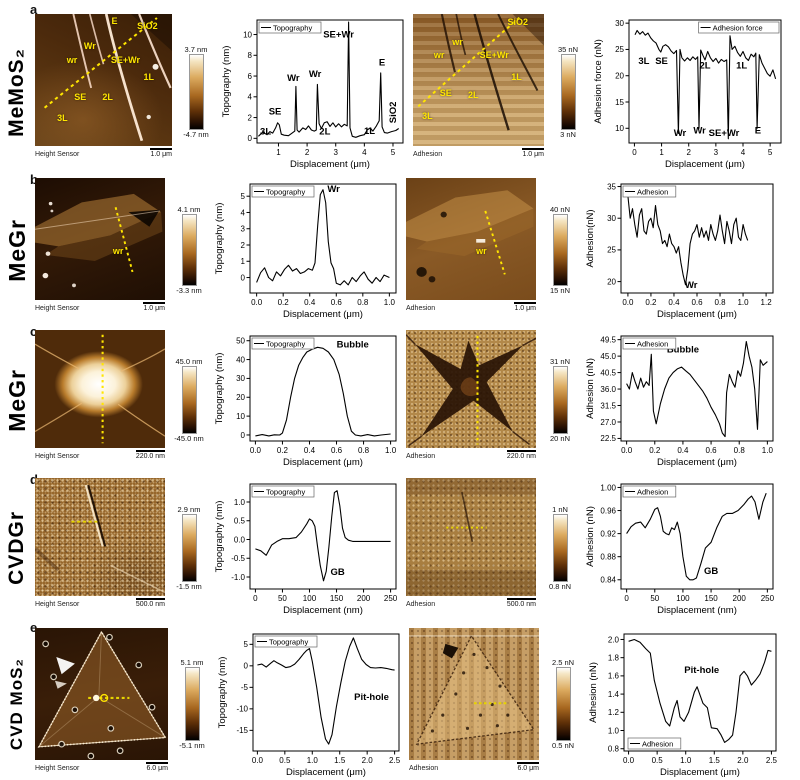  Describe the element at coordinates (243, 245) in the screenshot. I see `svg-text: 2` at that location.